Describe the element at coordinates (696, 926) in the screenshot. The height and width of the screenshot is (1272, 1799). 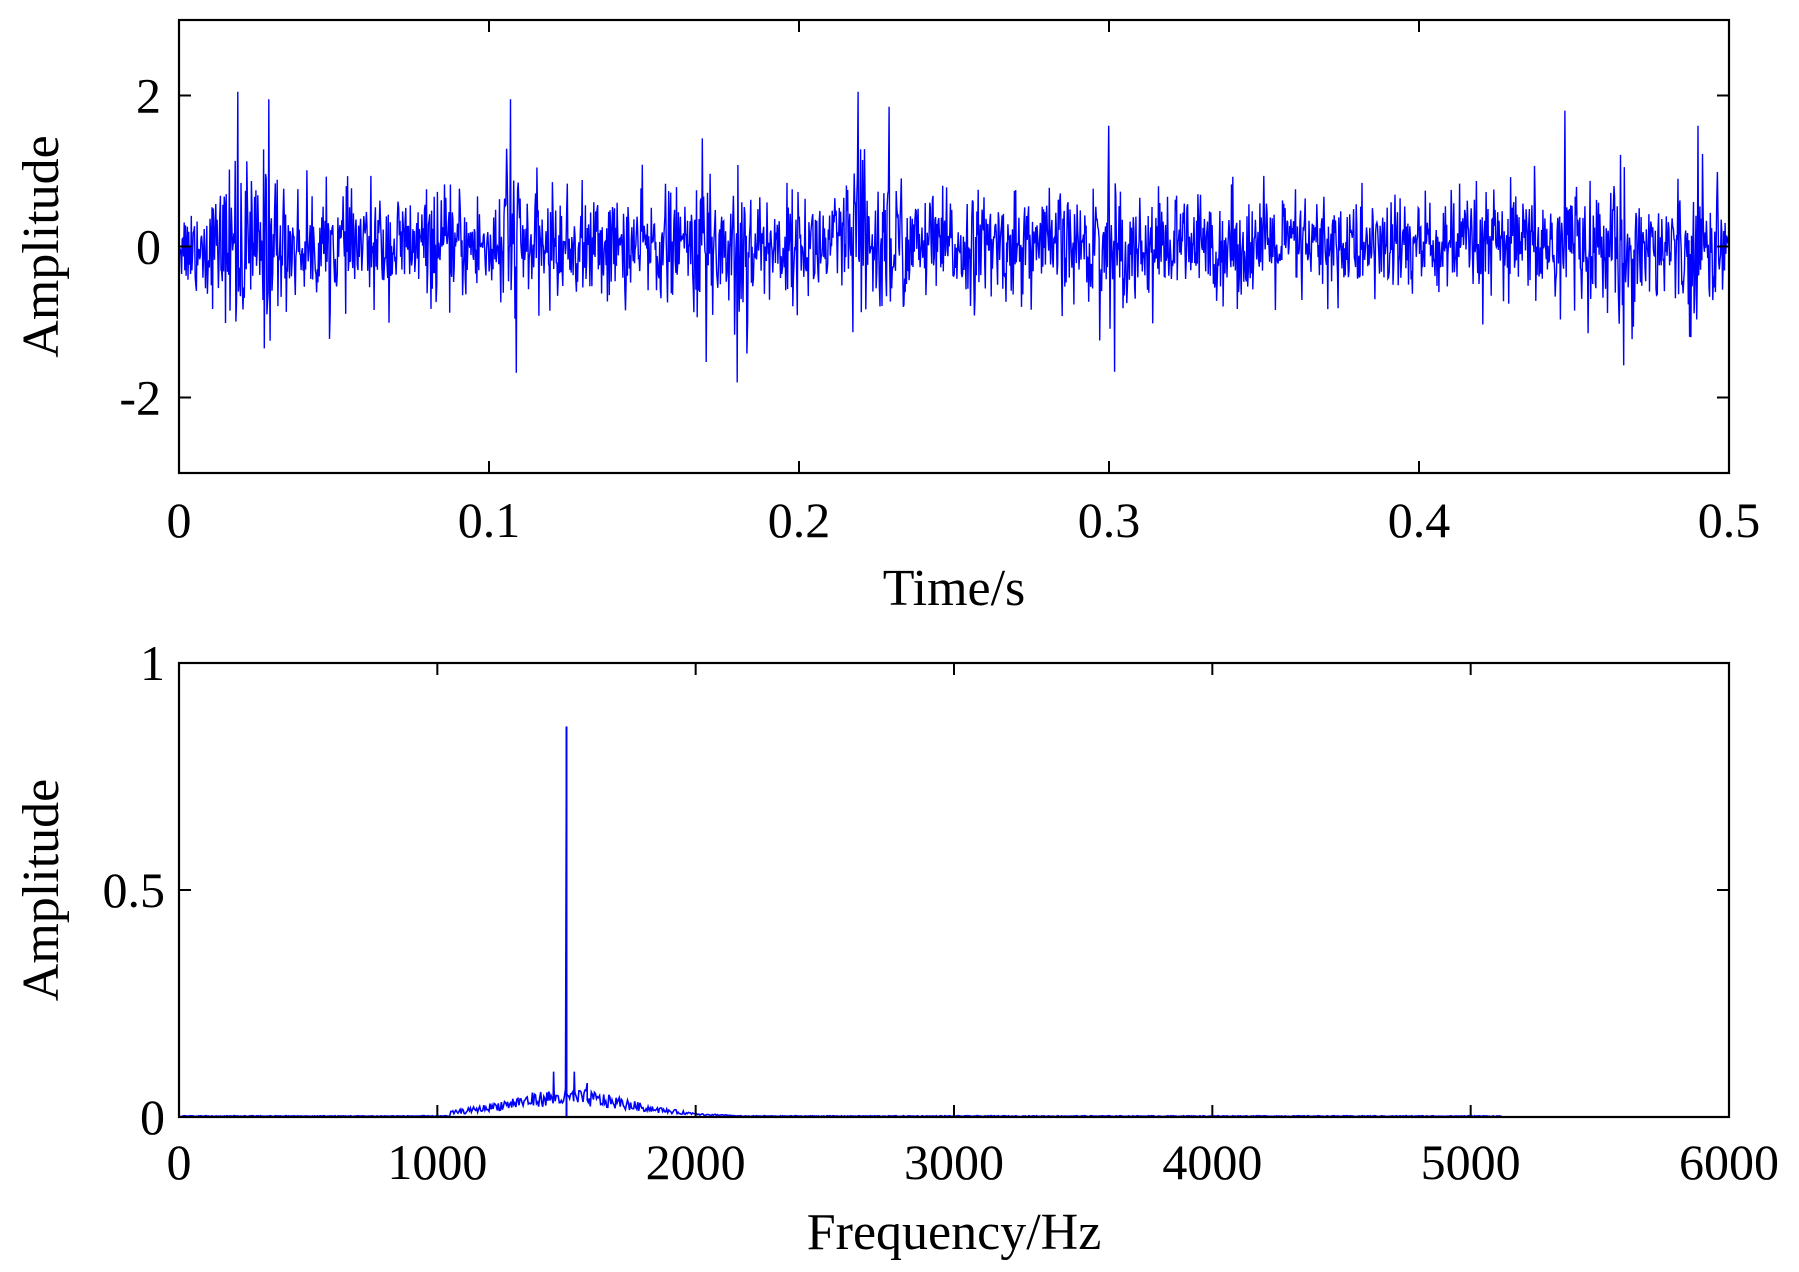
I see `x-tick: 2000` at that location.